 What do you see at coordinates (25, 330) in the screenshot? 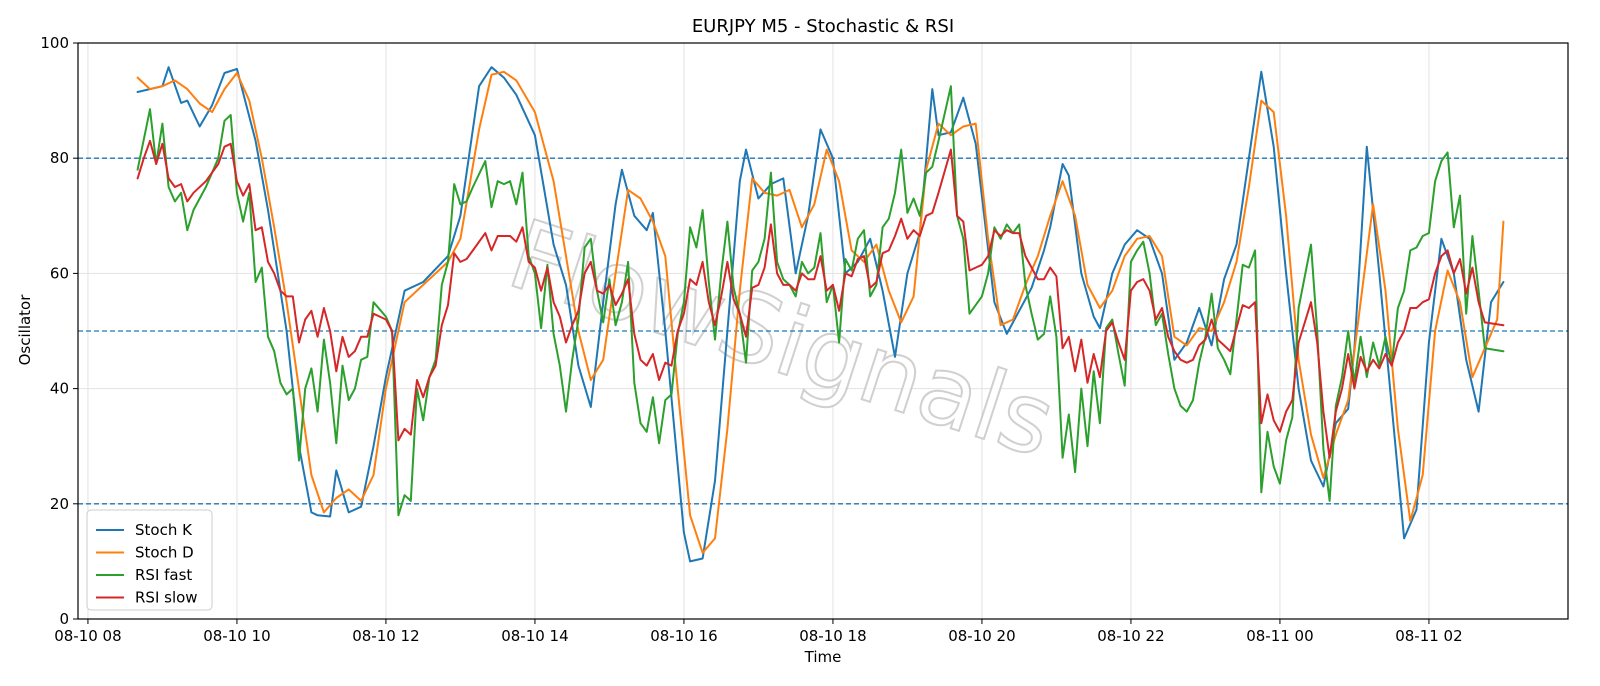
I see `y-axis-label: Oscillator` at bounding box center [25, 330].